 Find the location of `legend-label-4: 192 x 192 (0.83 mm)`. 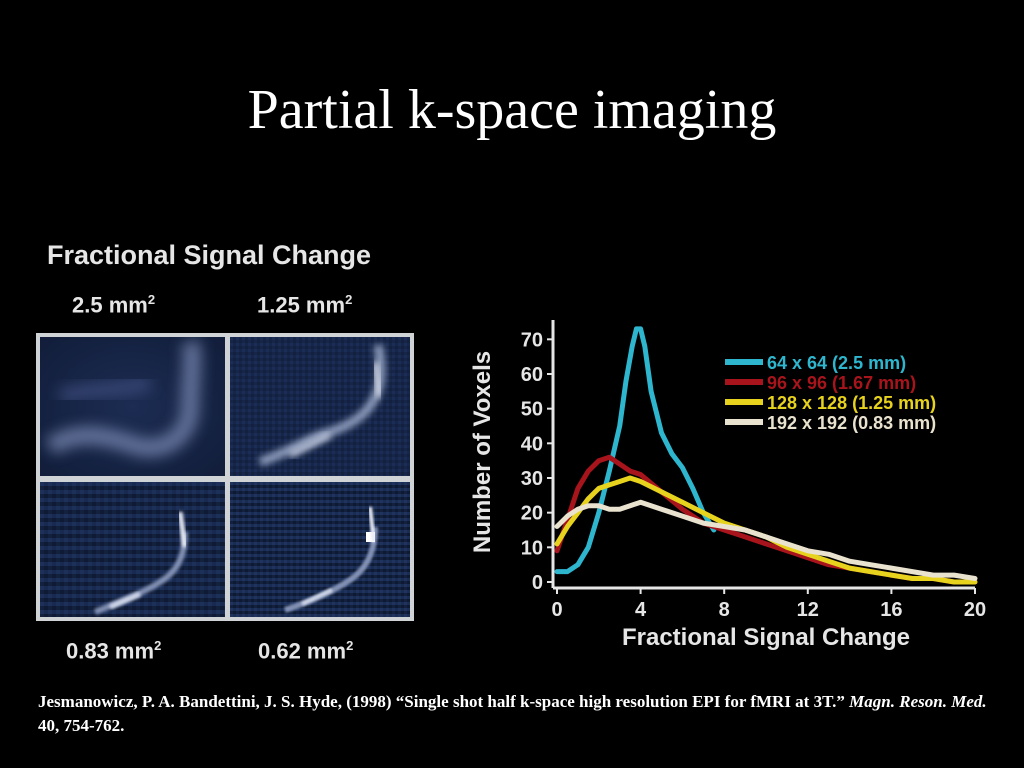

legend-label-4: 192 x 192 (0.83 mm) is located at coordinates (851, 423).